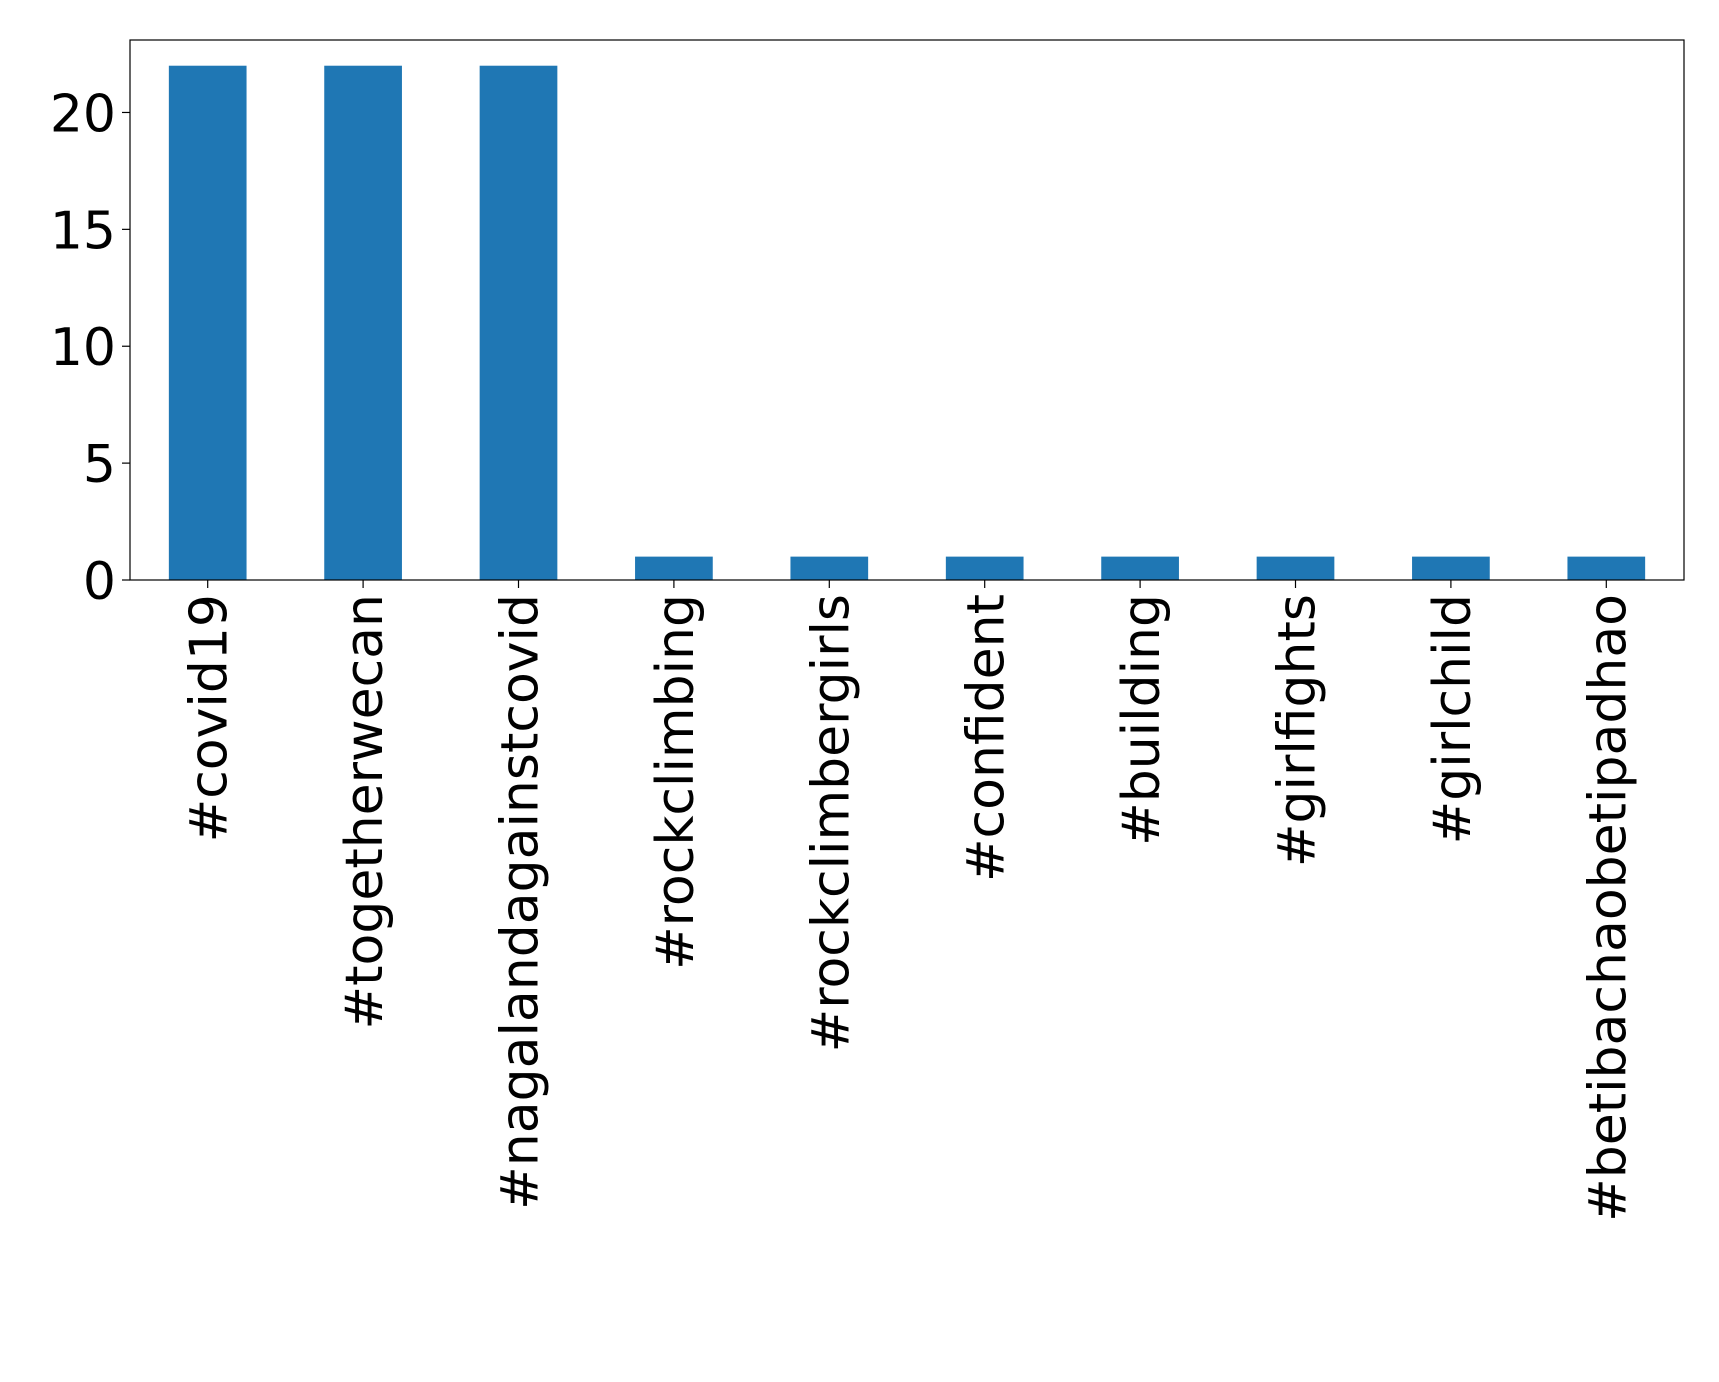  I want to click on y-tick-label: 5, so click(99, 465).